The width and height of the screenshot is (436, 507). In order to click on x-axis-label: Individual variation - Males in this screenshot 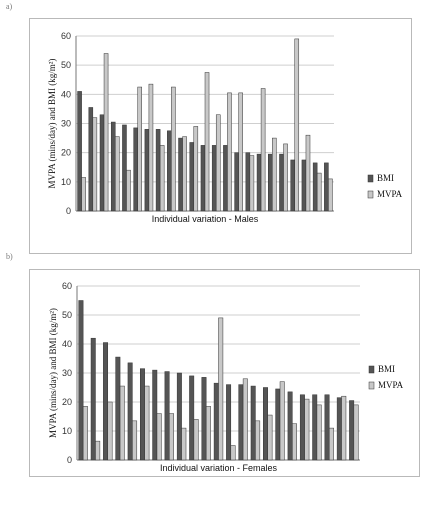, I will do `click(205, 219)`.